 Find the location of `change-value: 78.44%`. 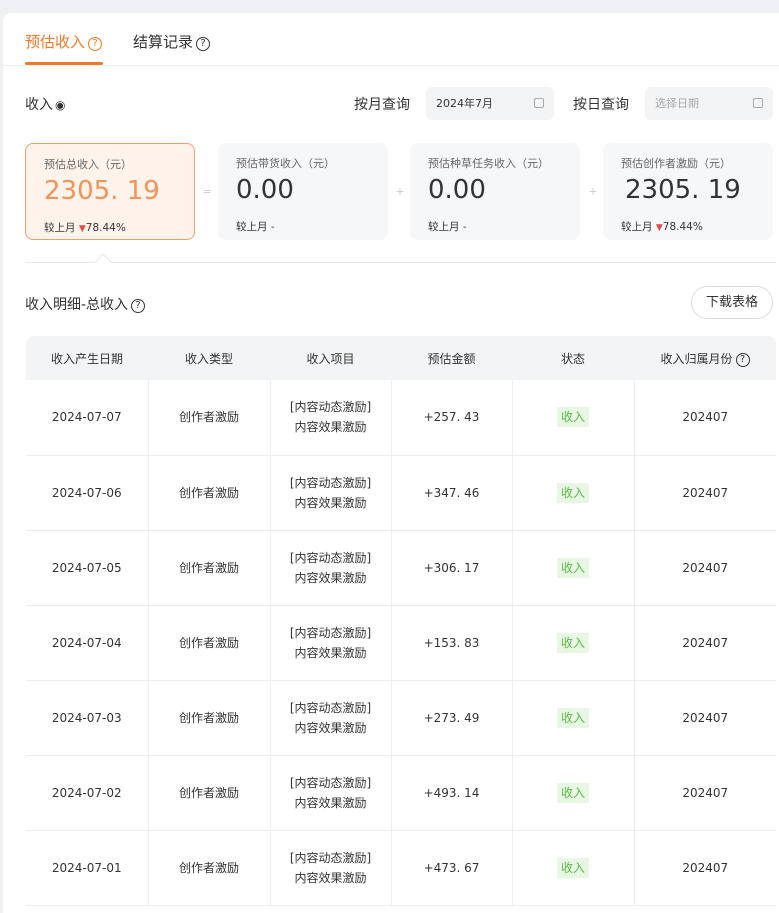

change-value: 78.44% is located at coordinates (682, 227).